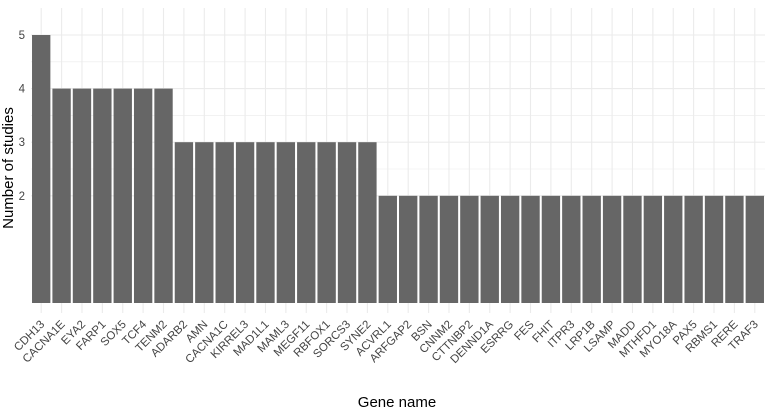 Image resolution: width=772 pixels, height=411 pixels. What do you see at coordinates (693, 249) in the screenshot?
I see `bar-pax5` at bounding box center [693, 249].